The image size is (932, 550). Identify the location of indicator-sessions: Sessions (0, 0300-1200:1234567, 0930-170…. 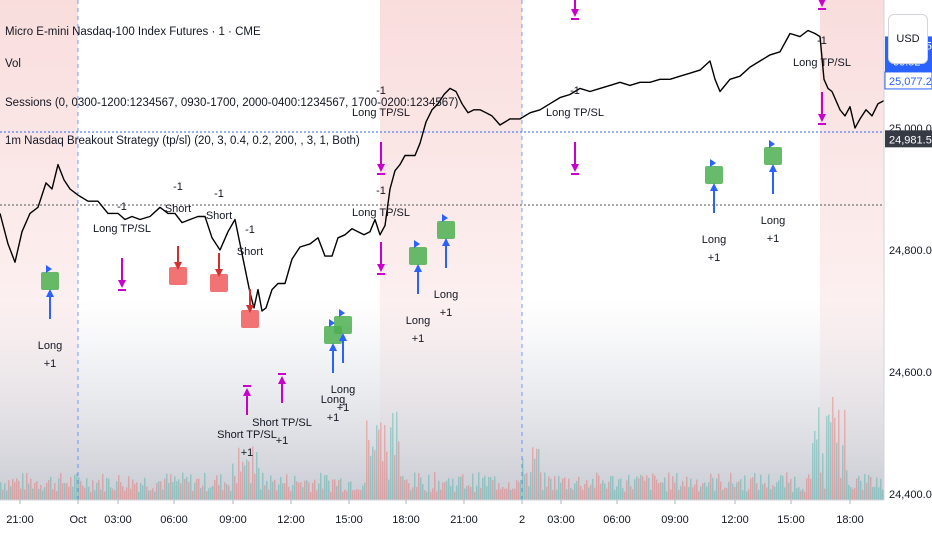
(232, 103).